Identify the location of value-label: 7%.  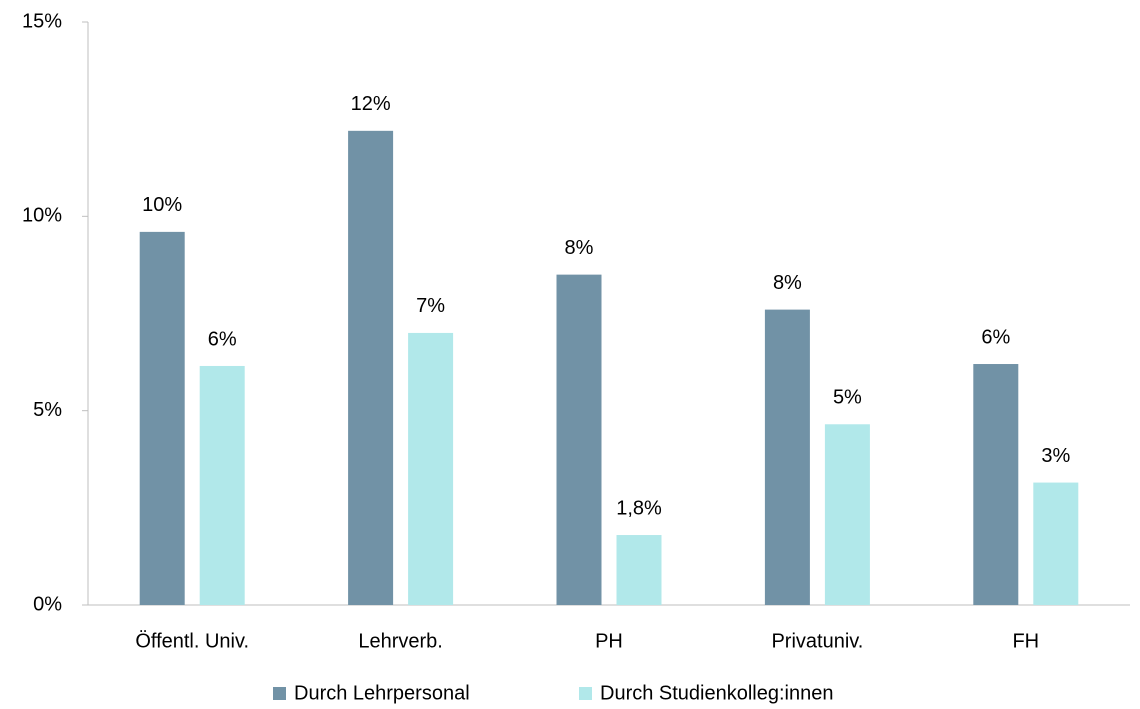
(430, 306).